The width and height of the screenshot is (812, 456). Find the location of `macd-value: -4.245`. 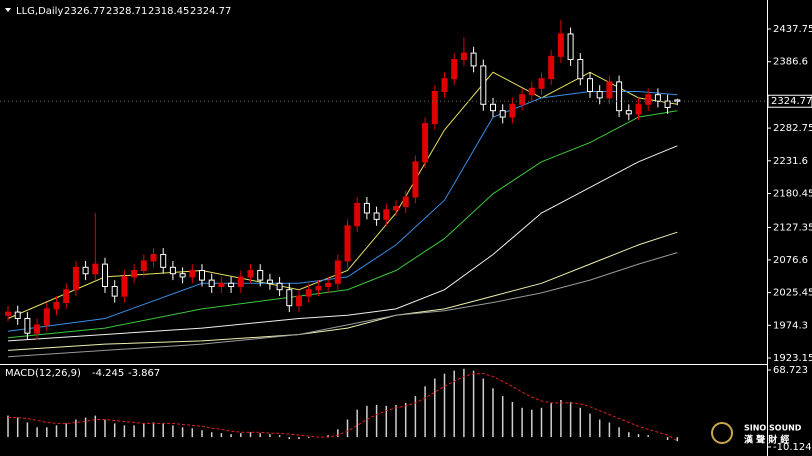

macd-value: -4.245 is located at coordinates (108, 373).